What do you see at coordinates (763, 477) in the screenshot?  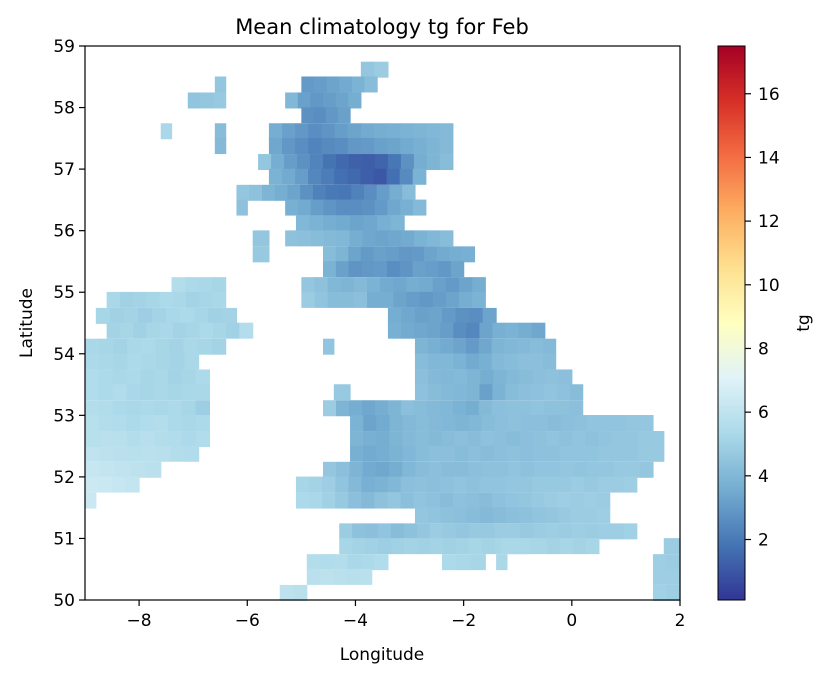 I see `colorbar-tick-label: 4` at bounding box center [763, 477].